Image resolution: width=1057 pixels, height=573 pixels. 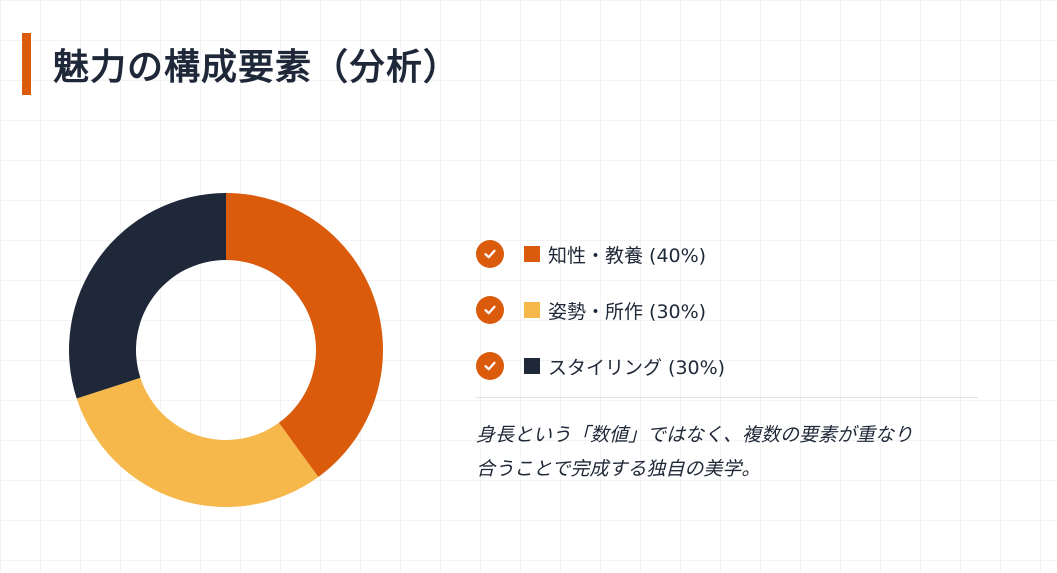 What do you see at coordinates (695, 435) in the screenshot?
I see `note-line: 身長という「数値」ではなく、複数の要素が重なり` at bounding box center [695, 435].